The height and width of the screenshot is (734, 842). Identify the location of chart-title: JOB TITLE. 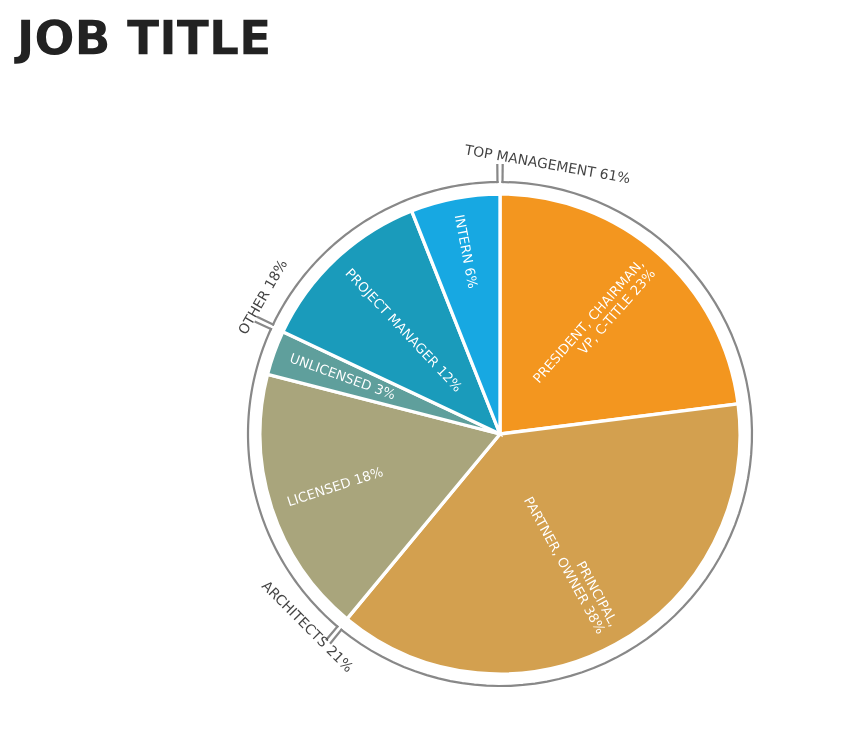
(141, 41).